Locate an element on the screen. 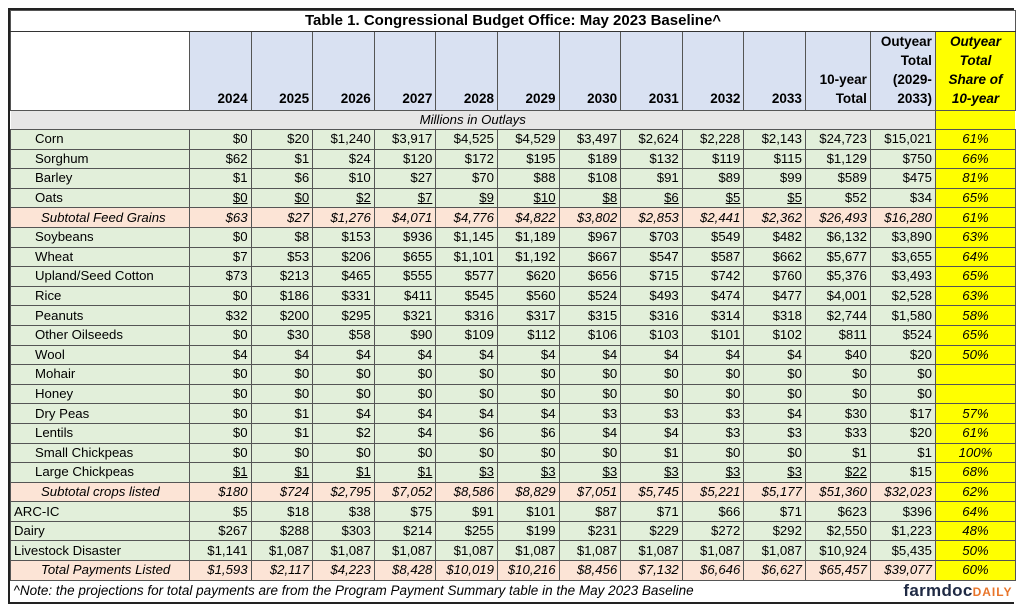 This screenshot has height=610, width=1024. value-cell: $331 is located at coordinates (343, 296).